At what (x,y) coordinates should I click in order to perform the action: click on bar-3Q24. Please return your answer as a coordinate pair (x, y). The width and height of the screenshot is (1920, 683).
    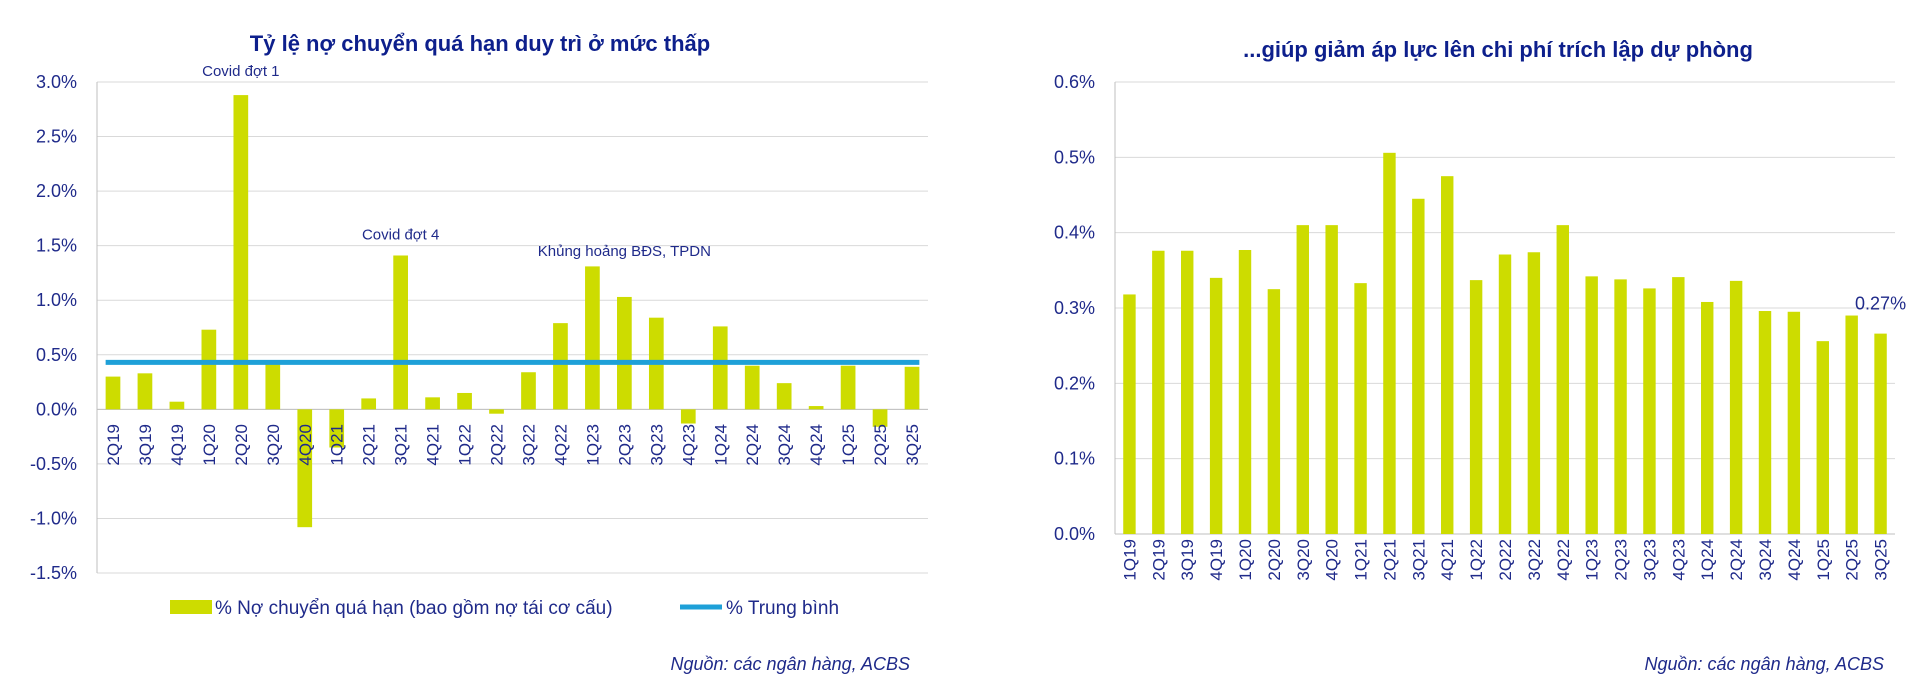
    Looking at the image, I should click on (1765, 422).